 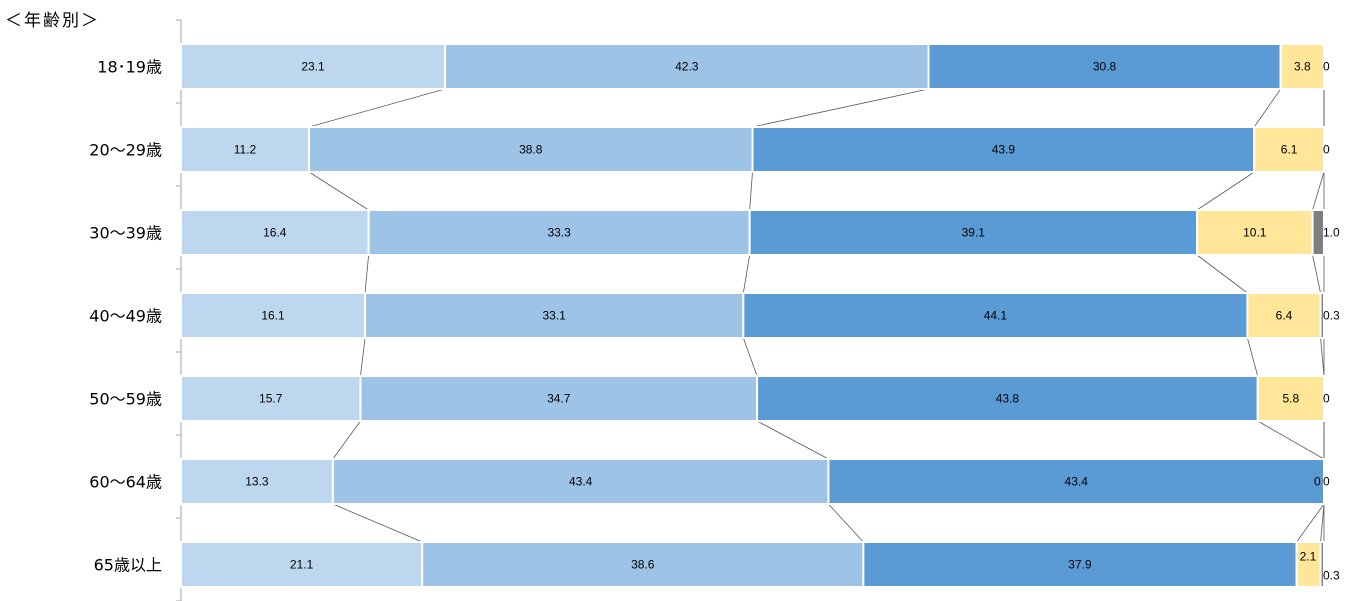 I want to click on data-label: 34.7, so click(x=559, y=399).